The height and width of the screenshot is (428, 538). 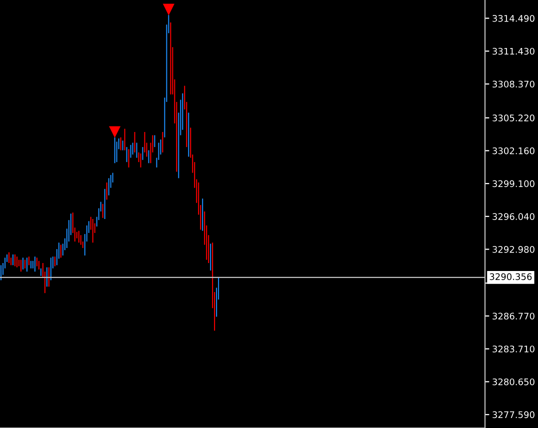 I want to click on y-tick-label: 3299.100, so click(x=513, y=184).